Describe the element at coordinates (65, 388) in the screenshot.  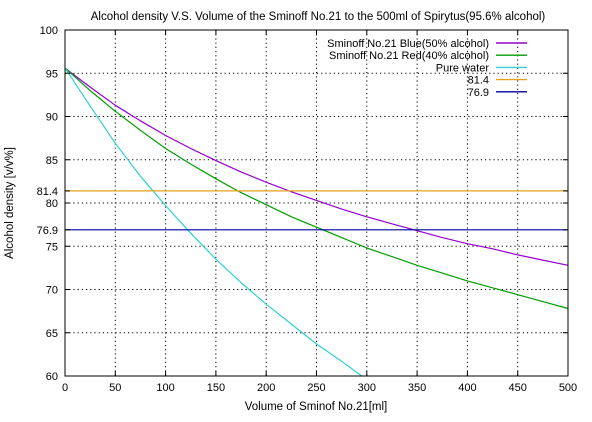
I see `x-tick-label: 0` at that location.